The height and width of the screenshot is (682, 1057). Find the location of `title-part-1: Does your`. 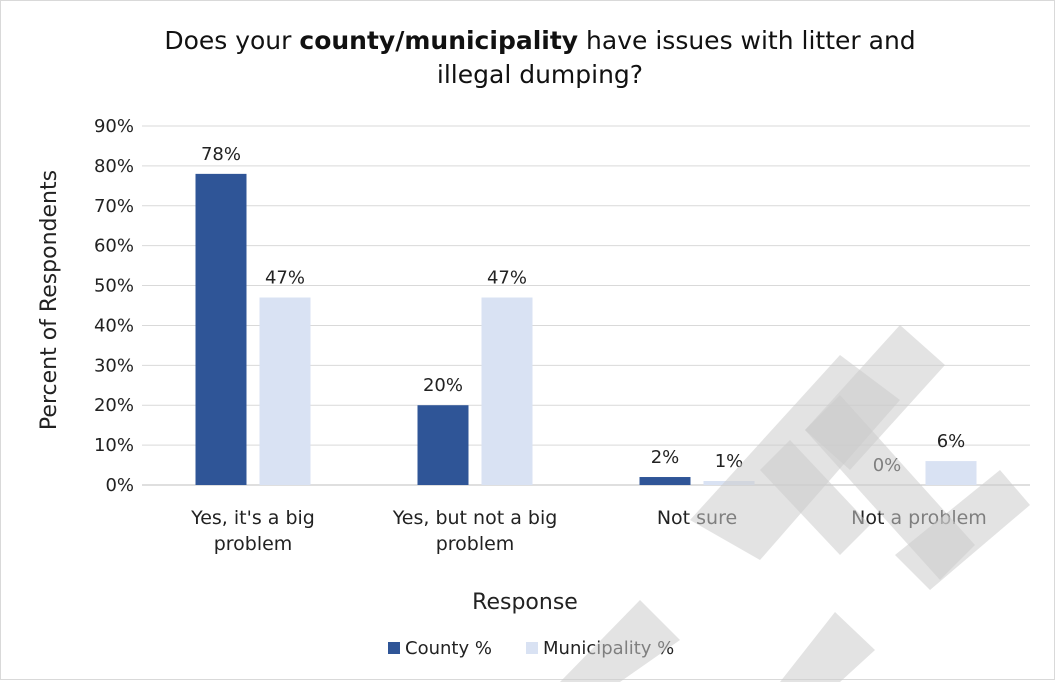

title-part-1: Does your is located at coordinates (232, 40).